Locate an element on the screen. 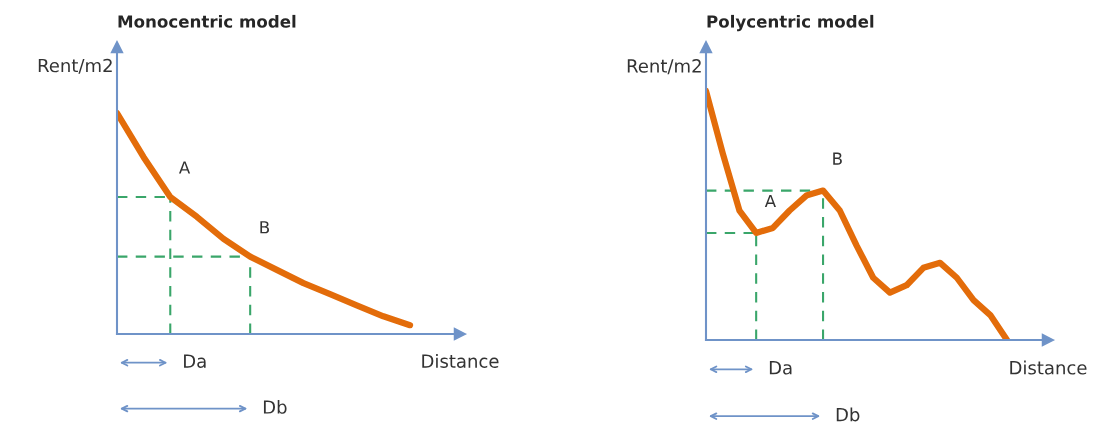 The width and height of the screenshot is (1097, 432). chart-title: Monocentric model is located at coordinates (207, 21).